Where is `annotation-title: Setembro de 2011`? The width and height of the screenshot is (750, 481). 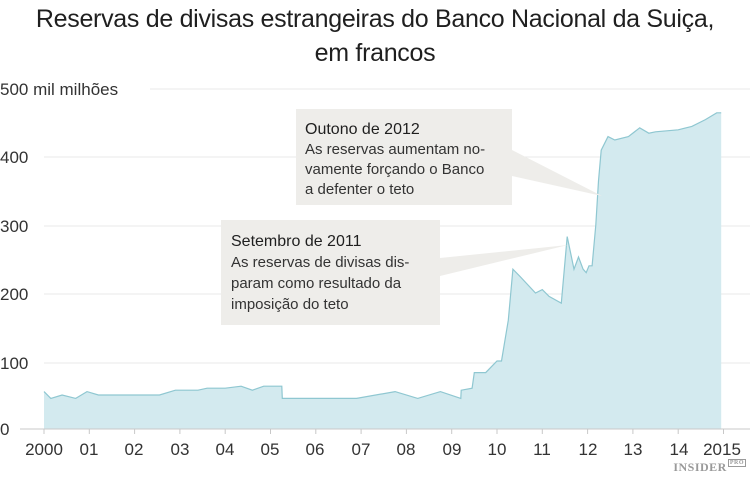
annotation-title: Setembro de 2011 is located at coordinates (296, 241).